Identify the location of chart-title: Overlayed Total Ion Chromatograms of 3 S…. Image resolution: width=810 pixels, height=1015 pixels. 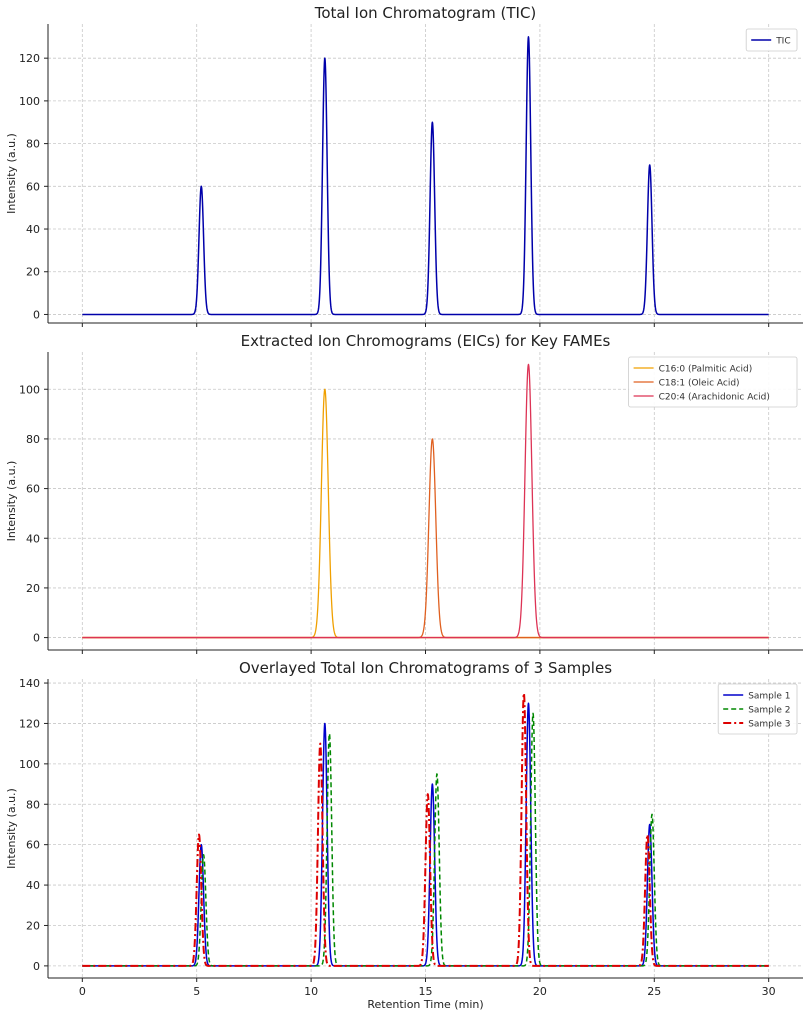
(425, 668).